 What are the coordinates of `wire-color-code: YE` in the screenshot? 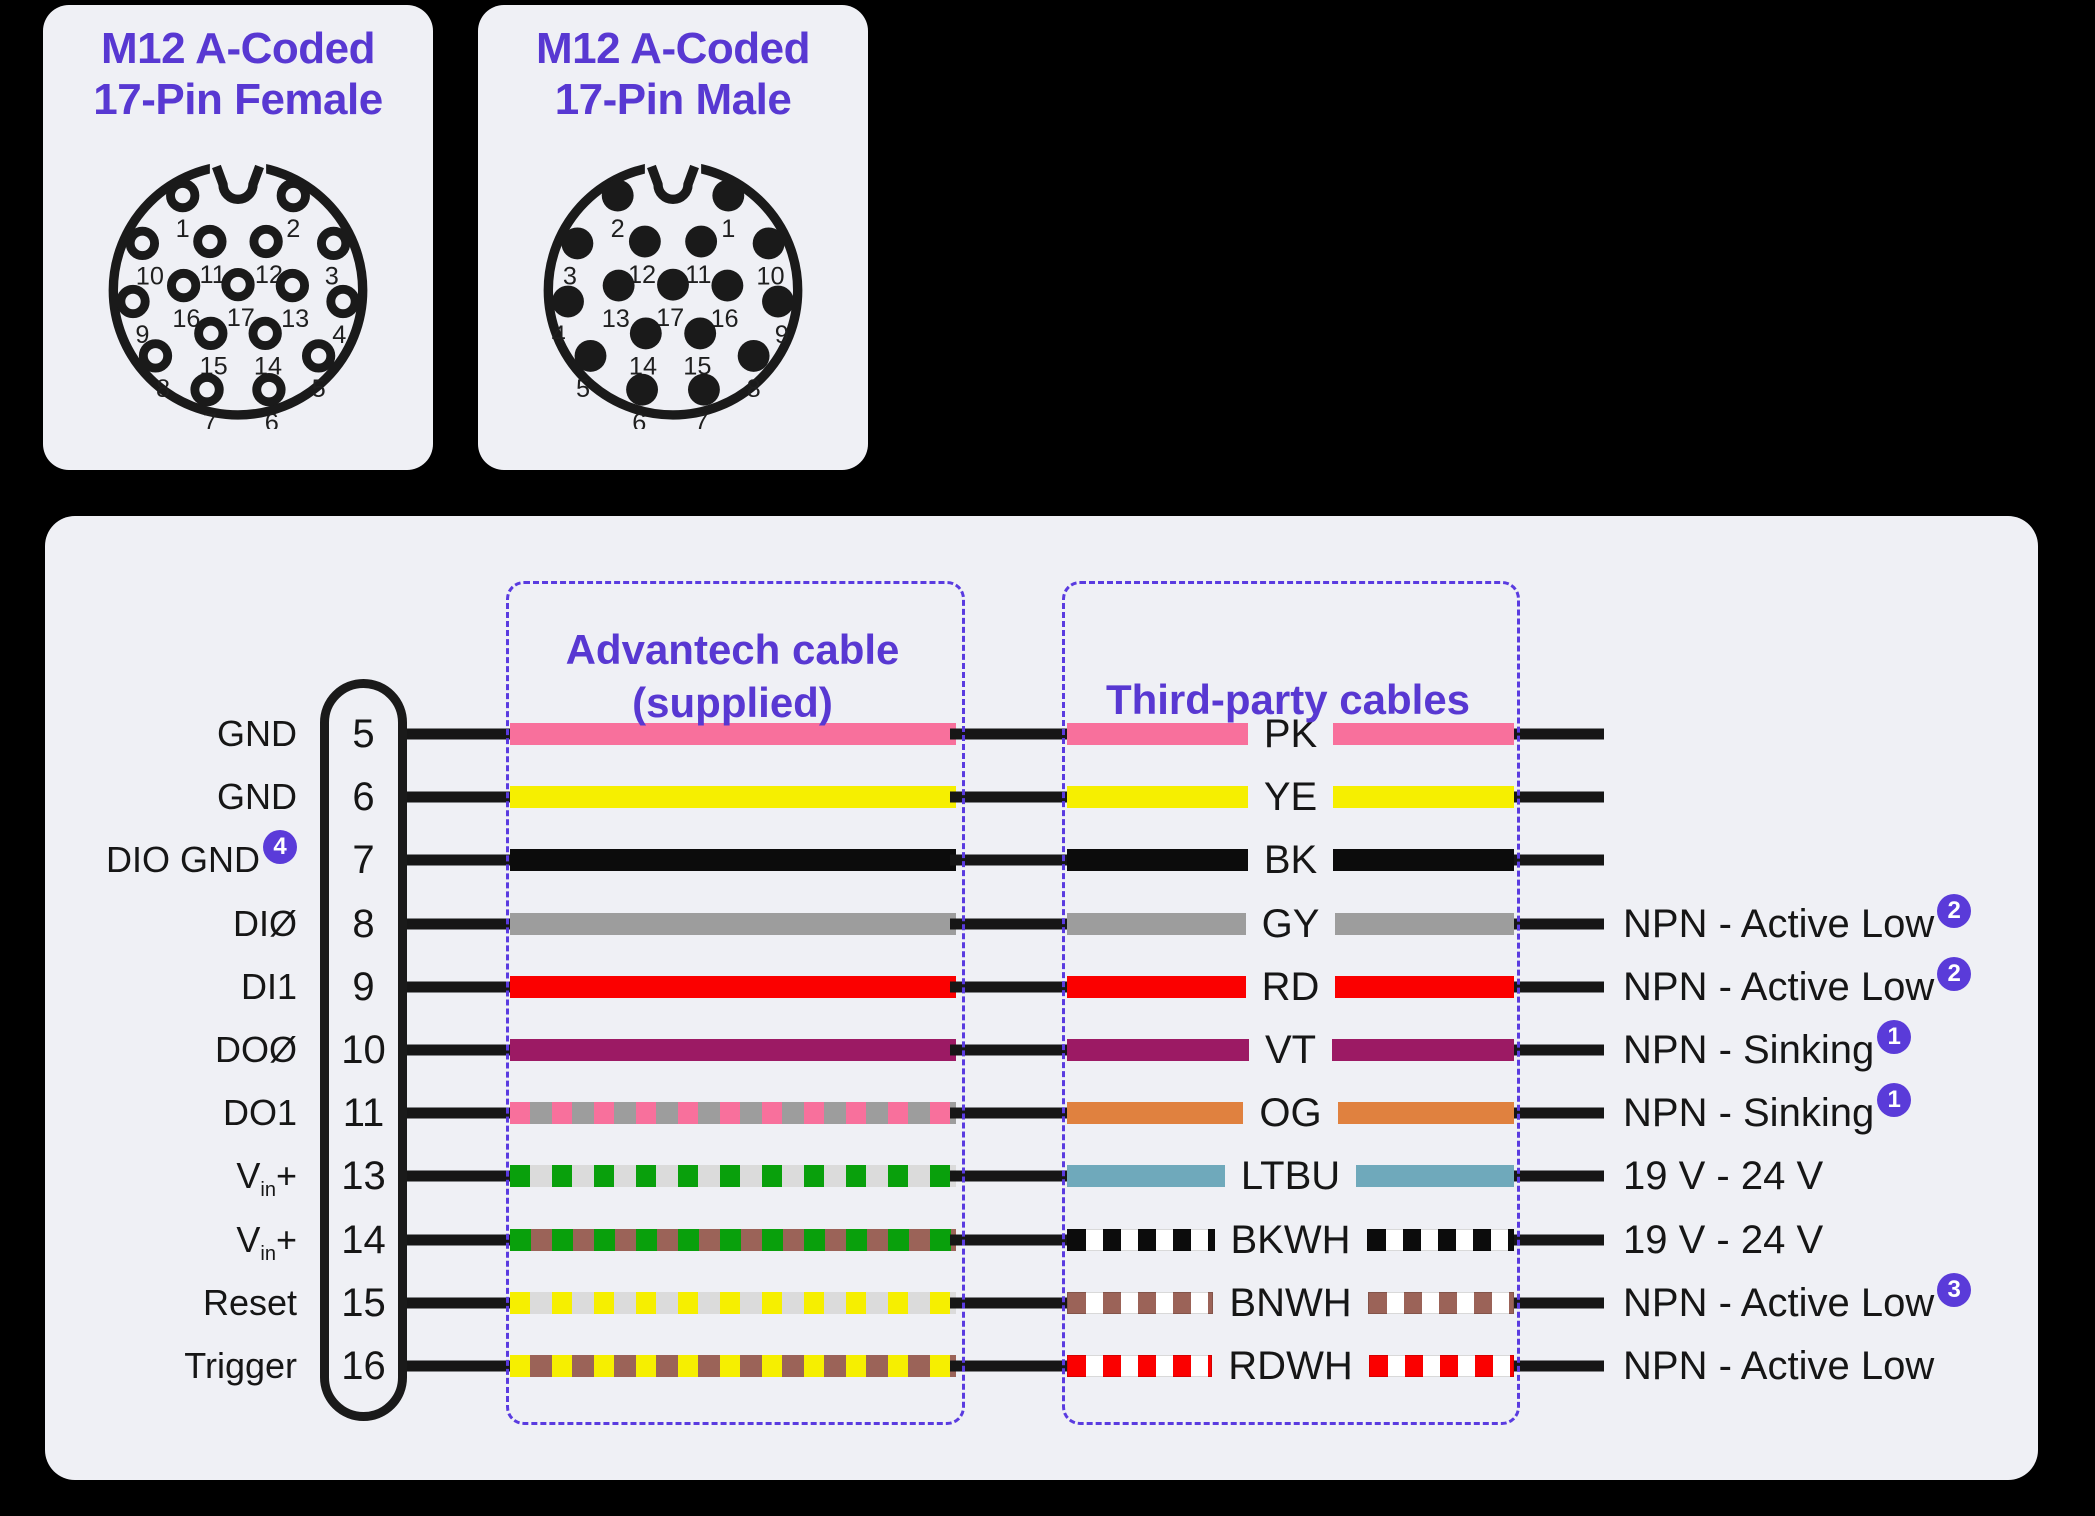 It's located at (1290, 797).